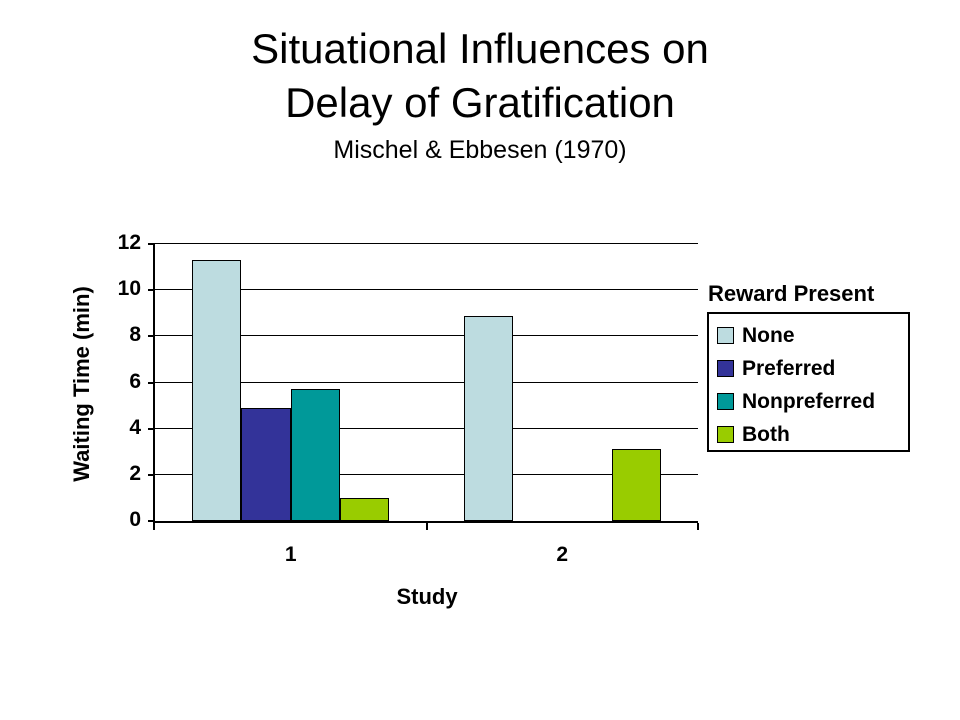  I want to click on legend-label-nonpreferred: Nonpreferred, so click(809, 401).